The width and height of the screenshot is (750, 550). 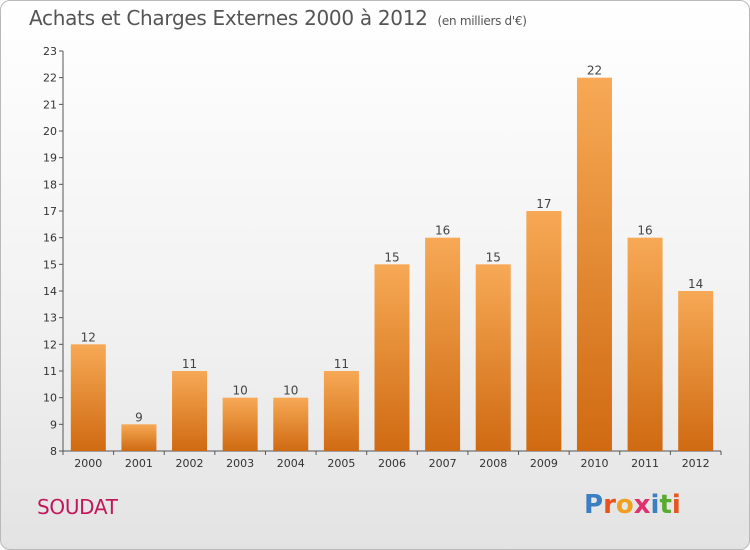 What do you see at coordinates (594, 463) in the screenshot?
I see `x-tick-label: 2010` at bounding box center [594, 463].